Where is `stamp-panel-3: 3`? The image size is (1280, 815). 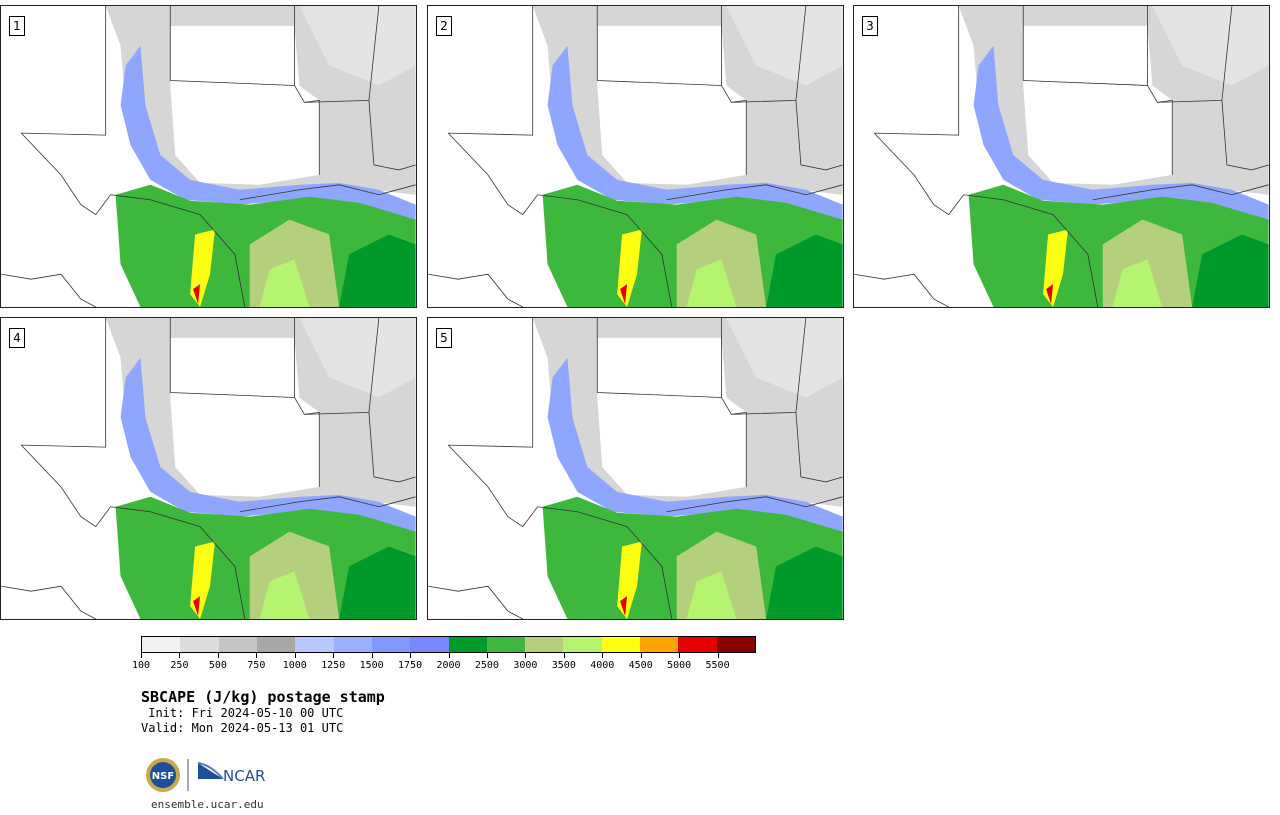 stamp-panel-3: 3 is located at coordinates (1061, 156).